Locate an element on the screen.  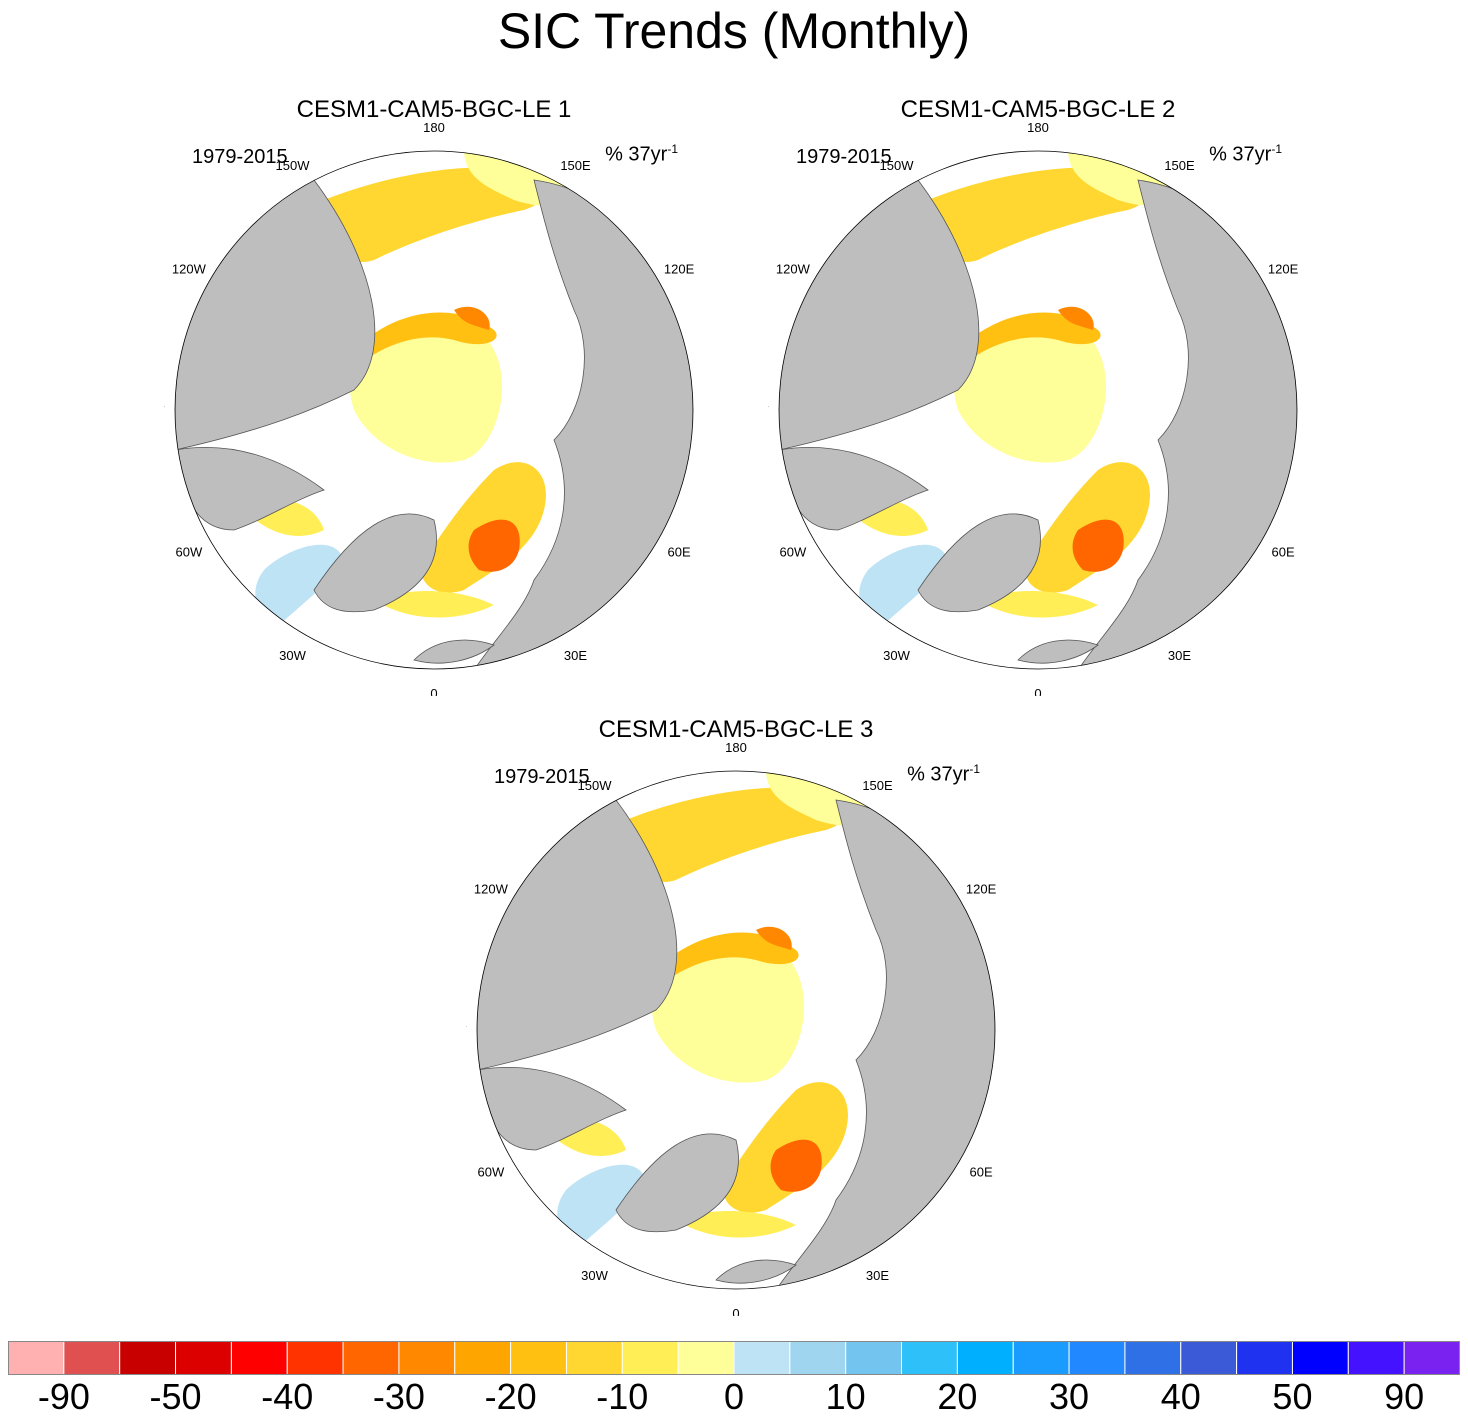
longitude-tick-label: 60W is located at coordinates (491, 1172).